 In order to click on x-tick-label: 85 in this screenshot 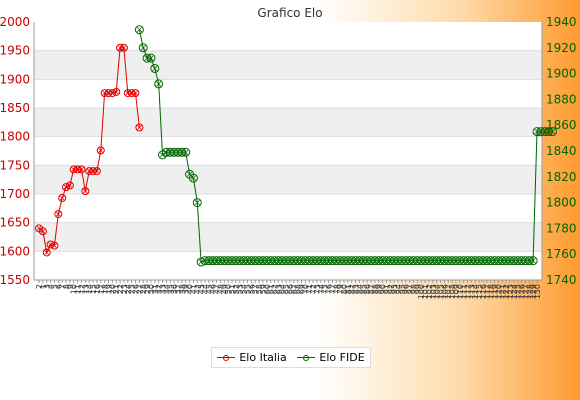, I will do `click(363, 289)`.